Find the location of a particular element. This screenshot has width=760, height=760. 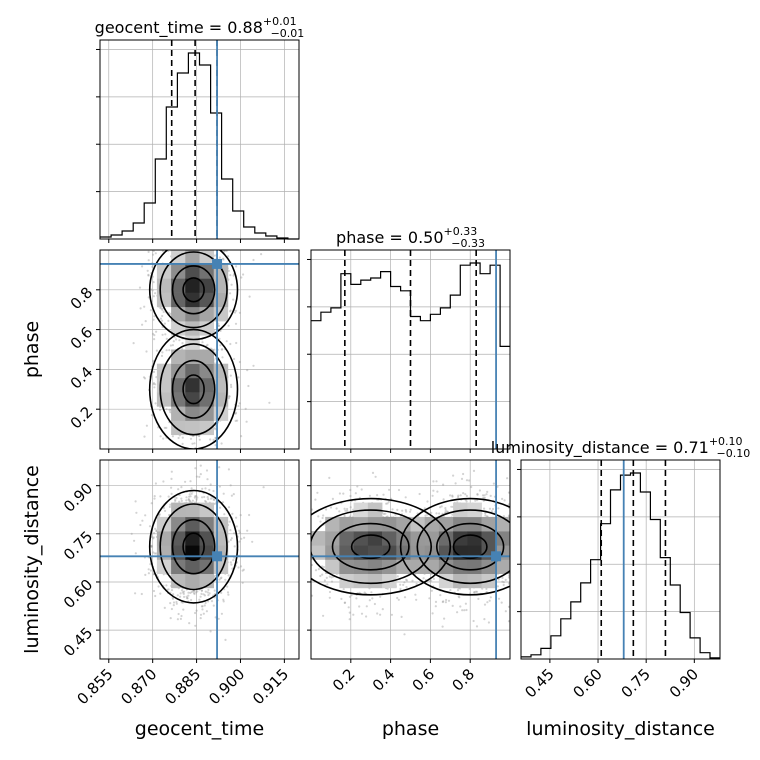

panel-content is located at coordinates (410, 559).